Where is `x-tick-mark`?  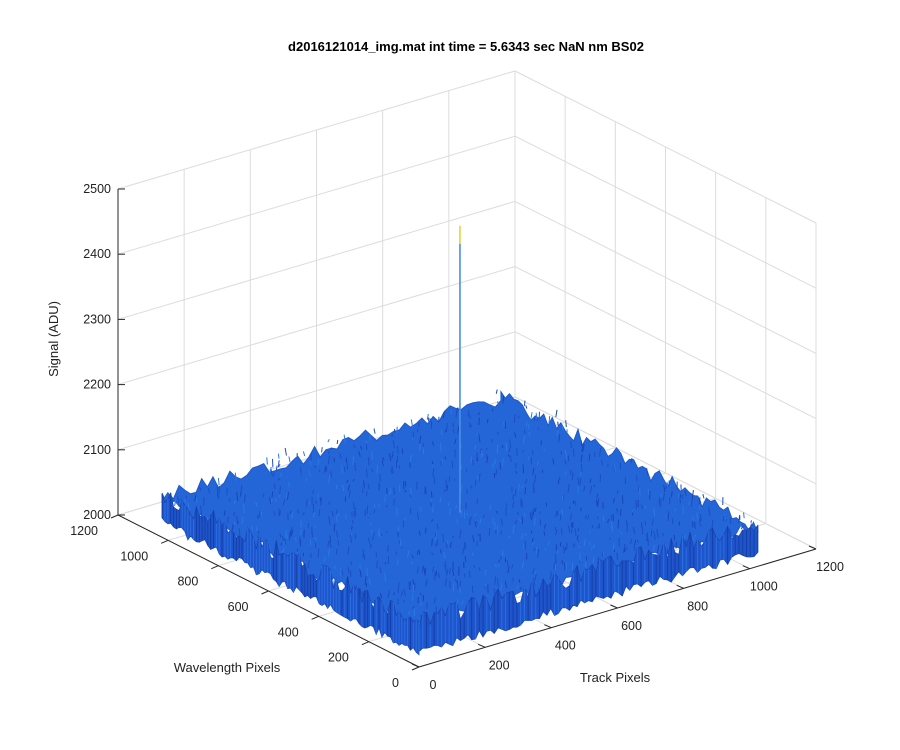 x-tick-mark is located at coordinates (481, 645).